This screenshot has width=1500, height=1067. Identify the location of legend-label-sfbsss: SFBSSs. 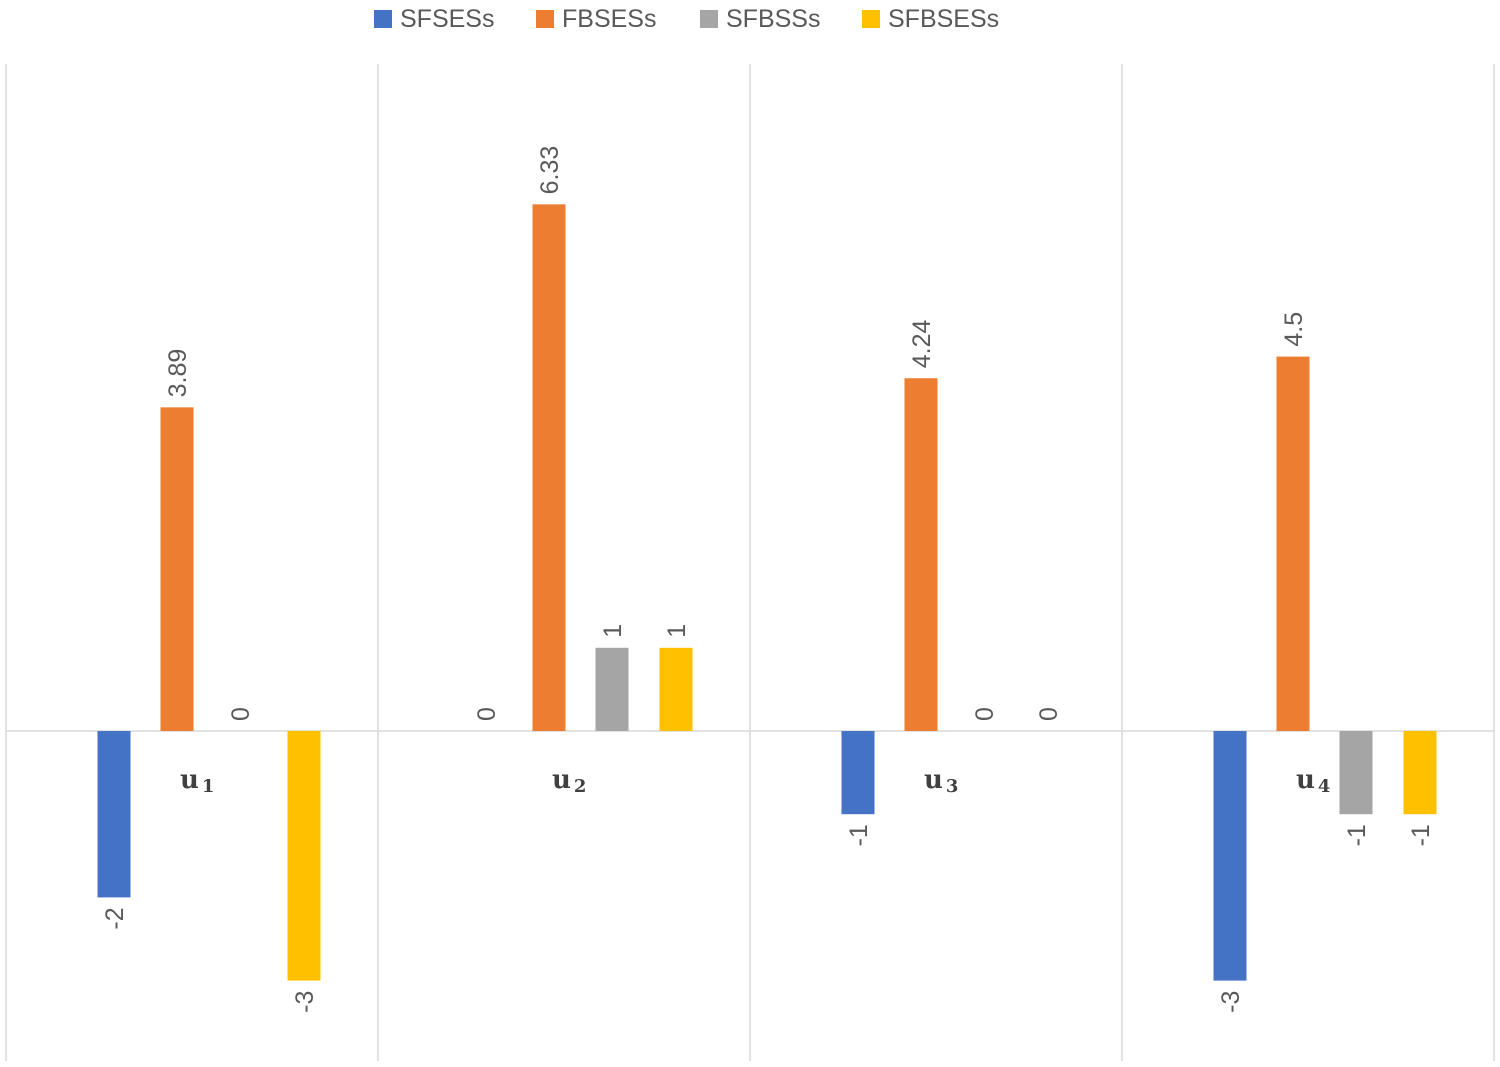
(773, 18).